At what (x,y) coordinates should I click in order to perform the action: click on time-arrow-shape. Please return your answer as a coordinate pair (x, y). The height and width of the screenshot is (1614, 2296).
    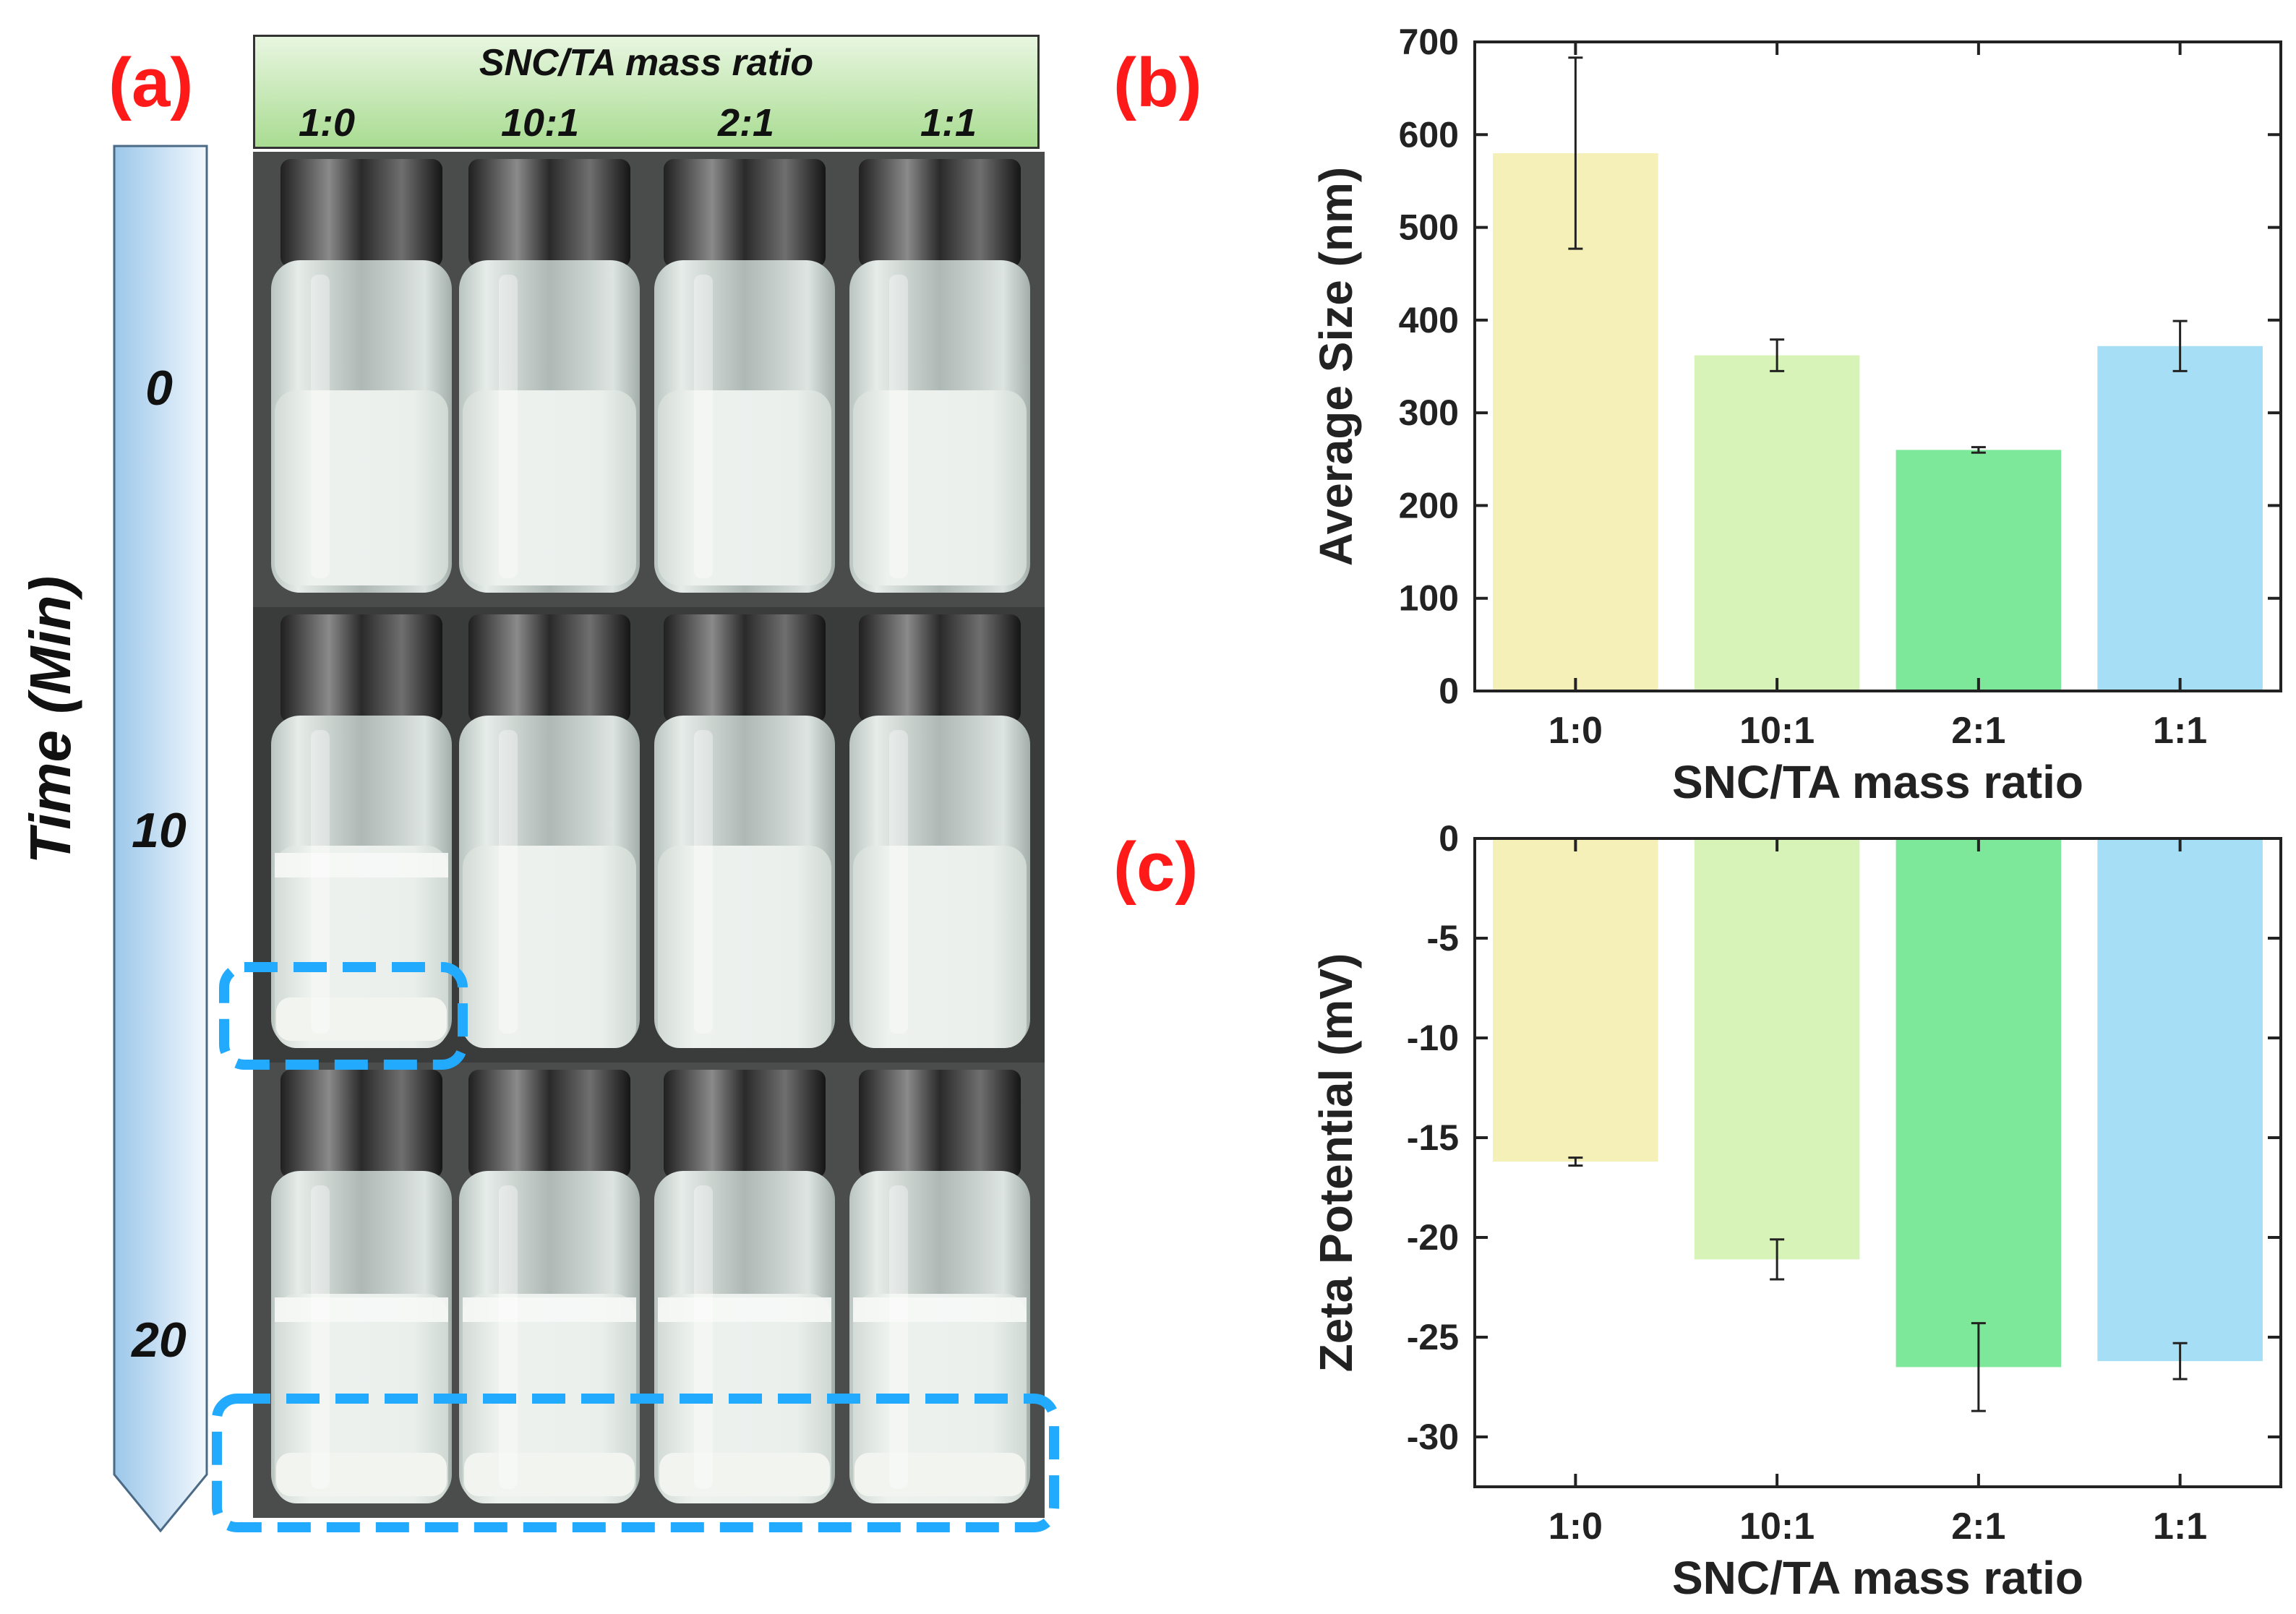
    Looking at the image, I should click on (160, 839).